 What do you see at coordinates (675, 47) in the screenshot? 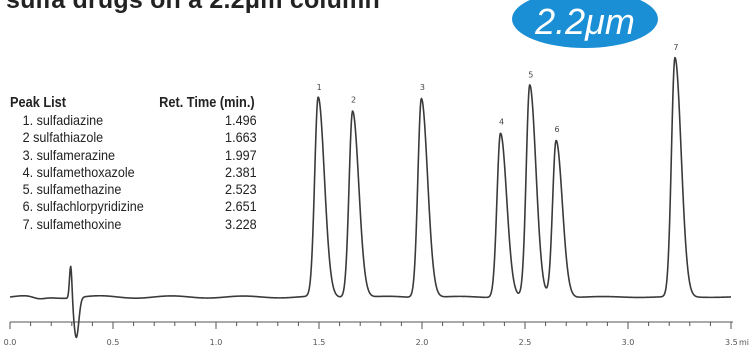
I see `peak-number-label: 7` at bounding box center [675, 47].